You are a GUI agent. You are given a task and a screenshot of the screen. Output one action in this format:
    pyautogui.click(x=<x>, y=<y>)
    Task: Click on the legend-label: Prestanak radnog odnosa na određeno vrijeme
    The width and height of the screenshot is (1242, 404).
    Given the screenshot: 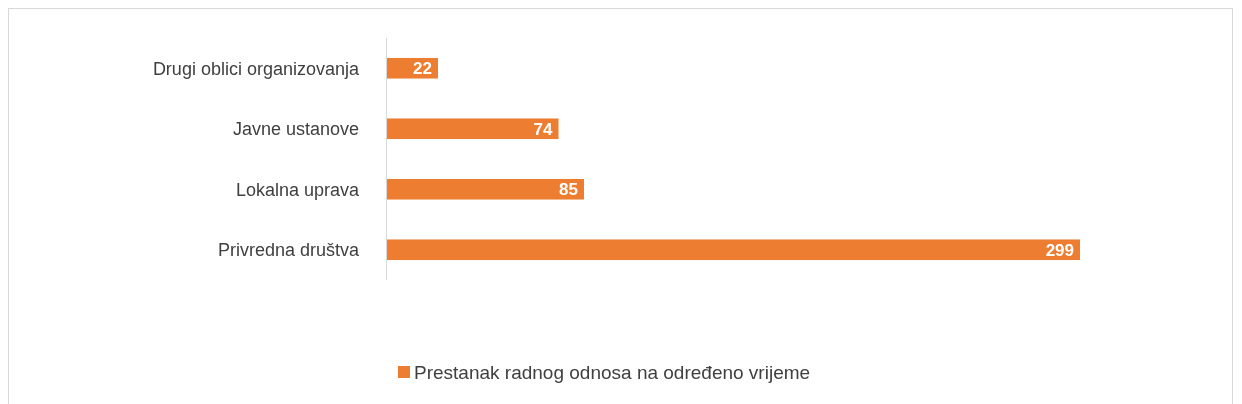 What is the action you would take?
    pyautogui.click(x=612, y=372)
    